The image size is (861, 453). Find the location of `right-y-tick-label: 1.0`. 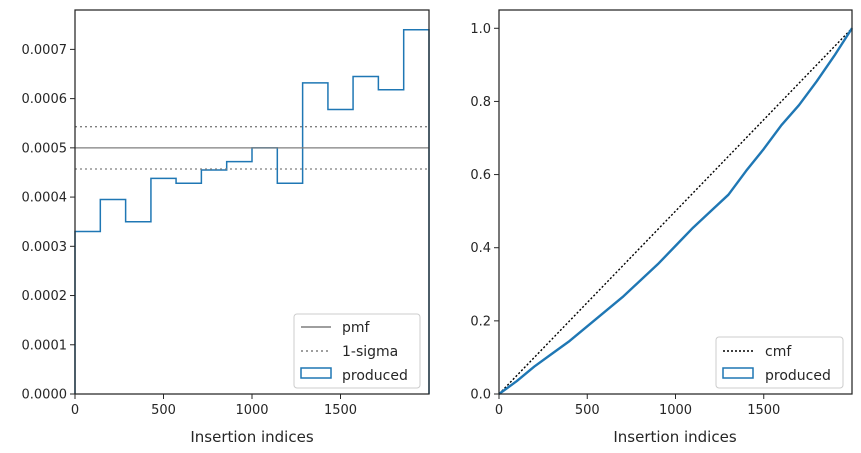

right-y-tick-label: 1.0 is located at coordinates (480, 29).